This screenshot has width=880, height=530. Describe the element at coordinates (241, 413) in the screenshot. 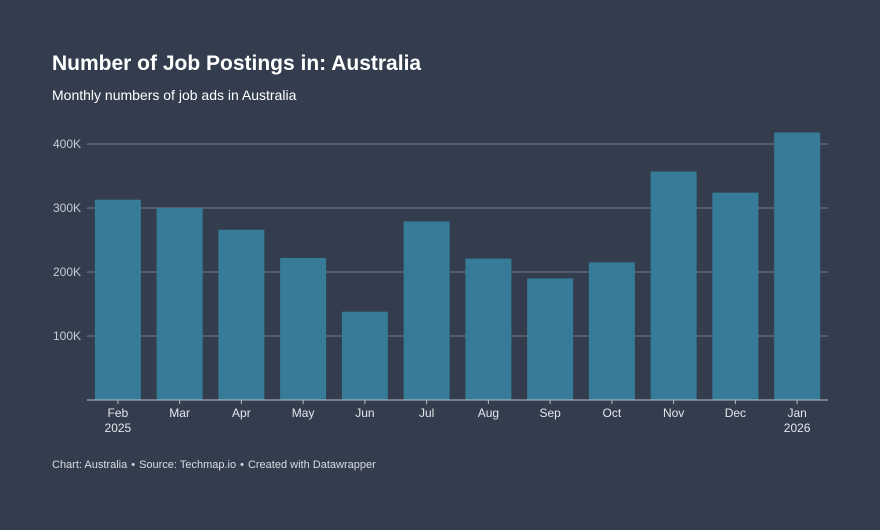

I see `x-tick-label: Apr` at that location.